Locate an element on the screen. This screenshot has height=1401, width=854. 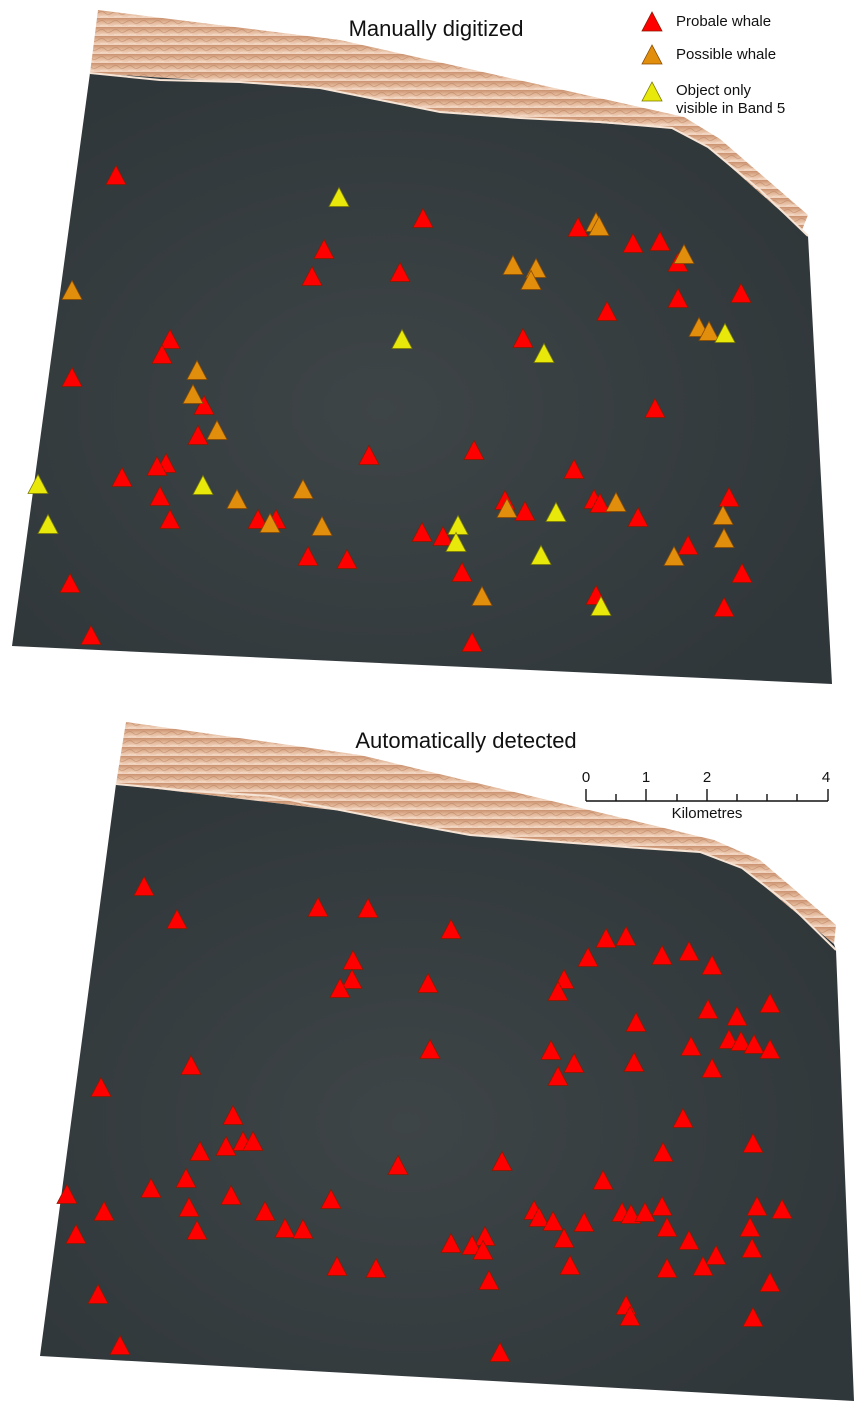
legend-symbol-probable is located at coordinates (652, 21).